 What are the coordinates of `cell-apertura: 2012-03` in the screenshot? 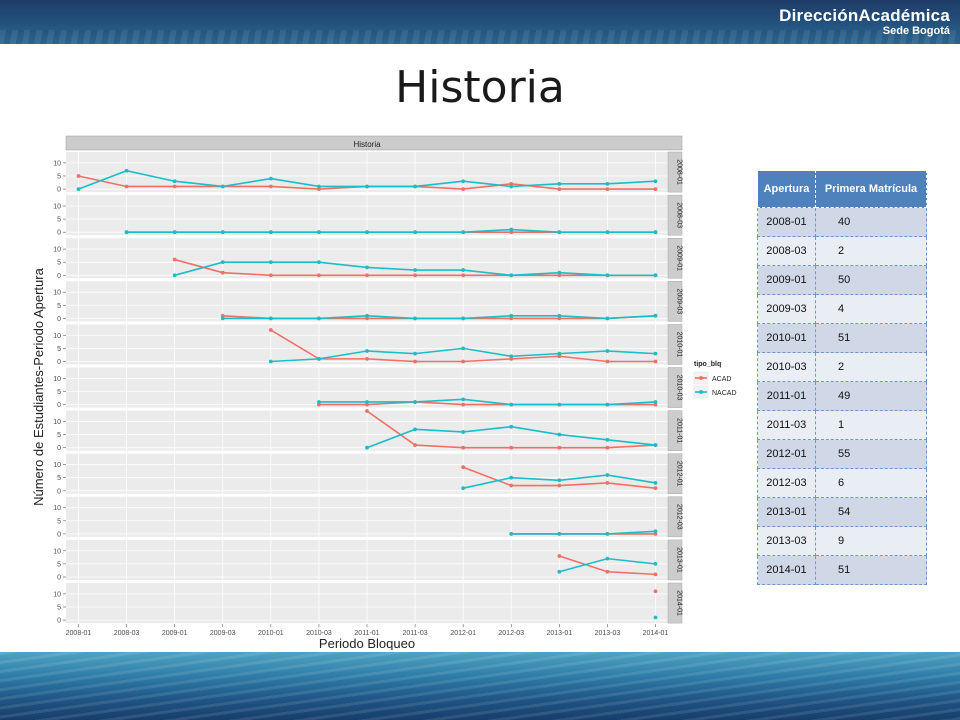 It's located at (786, 483).